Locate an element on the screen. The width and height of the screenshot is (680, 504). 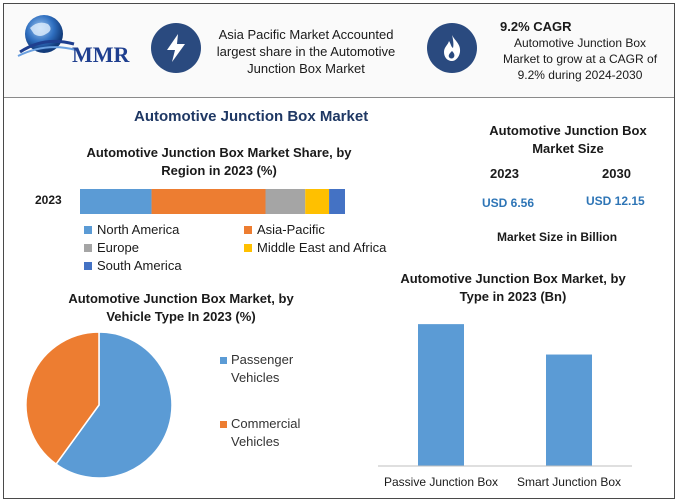
brand-logo: MMR is located at coordinates (79, 42).